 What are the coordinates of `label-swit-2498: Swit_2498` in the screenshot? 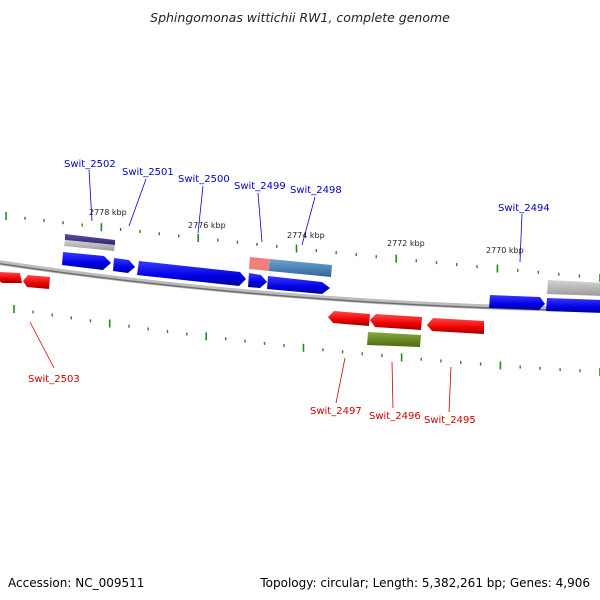 It's located at (316, 190).